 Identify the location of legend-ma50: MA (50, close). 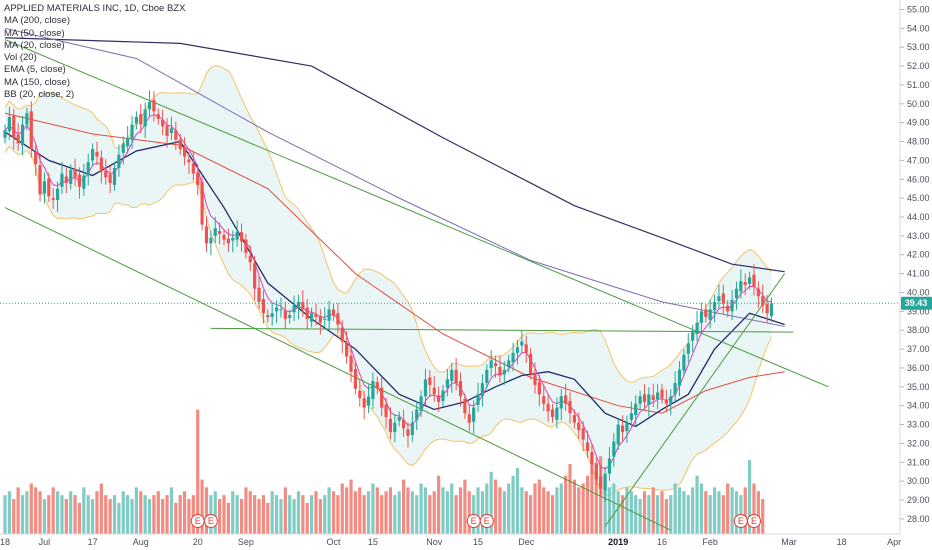
(34, 33).